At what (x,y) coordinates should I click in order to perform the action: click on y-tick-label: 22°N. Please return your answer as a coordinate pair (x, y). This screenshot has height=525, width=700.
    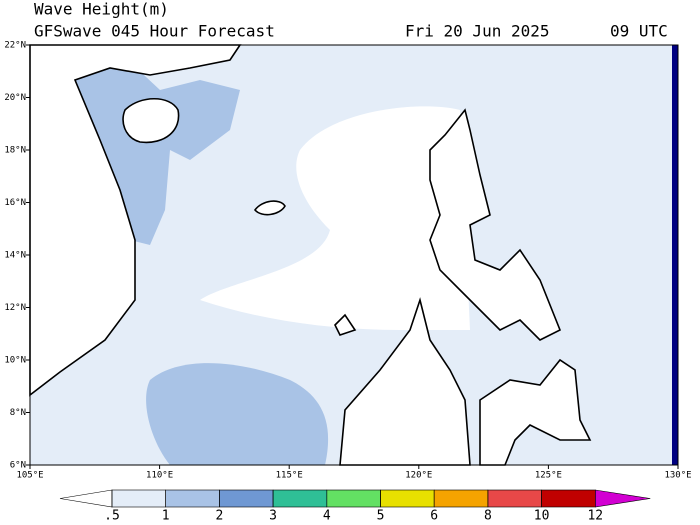
    Looking at the image, I should click on (15, 46).